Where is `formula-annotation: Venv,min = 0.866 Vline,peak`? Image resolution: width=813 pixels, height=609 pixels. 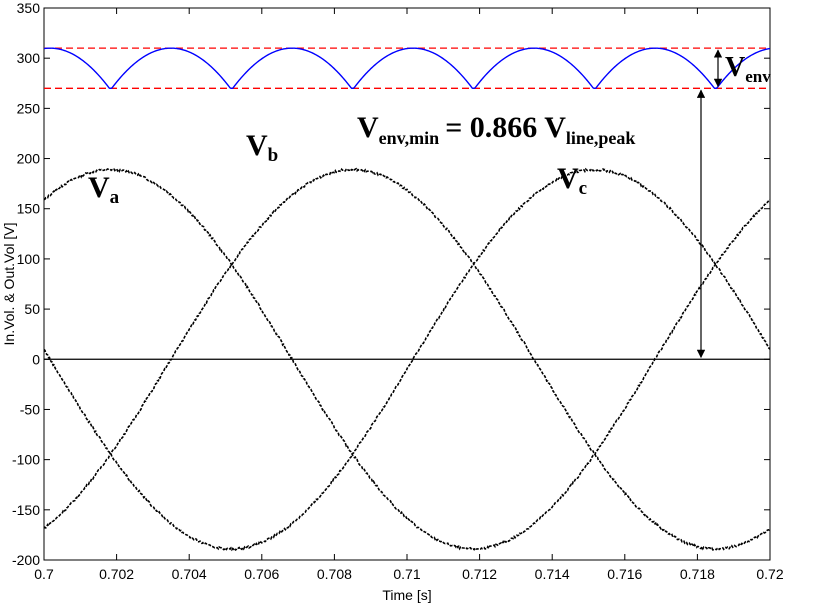 formula-annotation: Venv,min = 0.866 Vline,peak is located at coordinates (496, 129).